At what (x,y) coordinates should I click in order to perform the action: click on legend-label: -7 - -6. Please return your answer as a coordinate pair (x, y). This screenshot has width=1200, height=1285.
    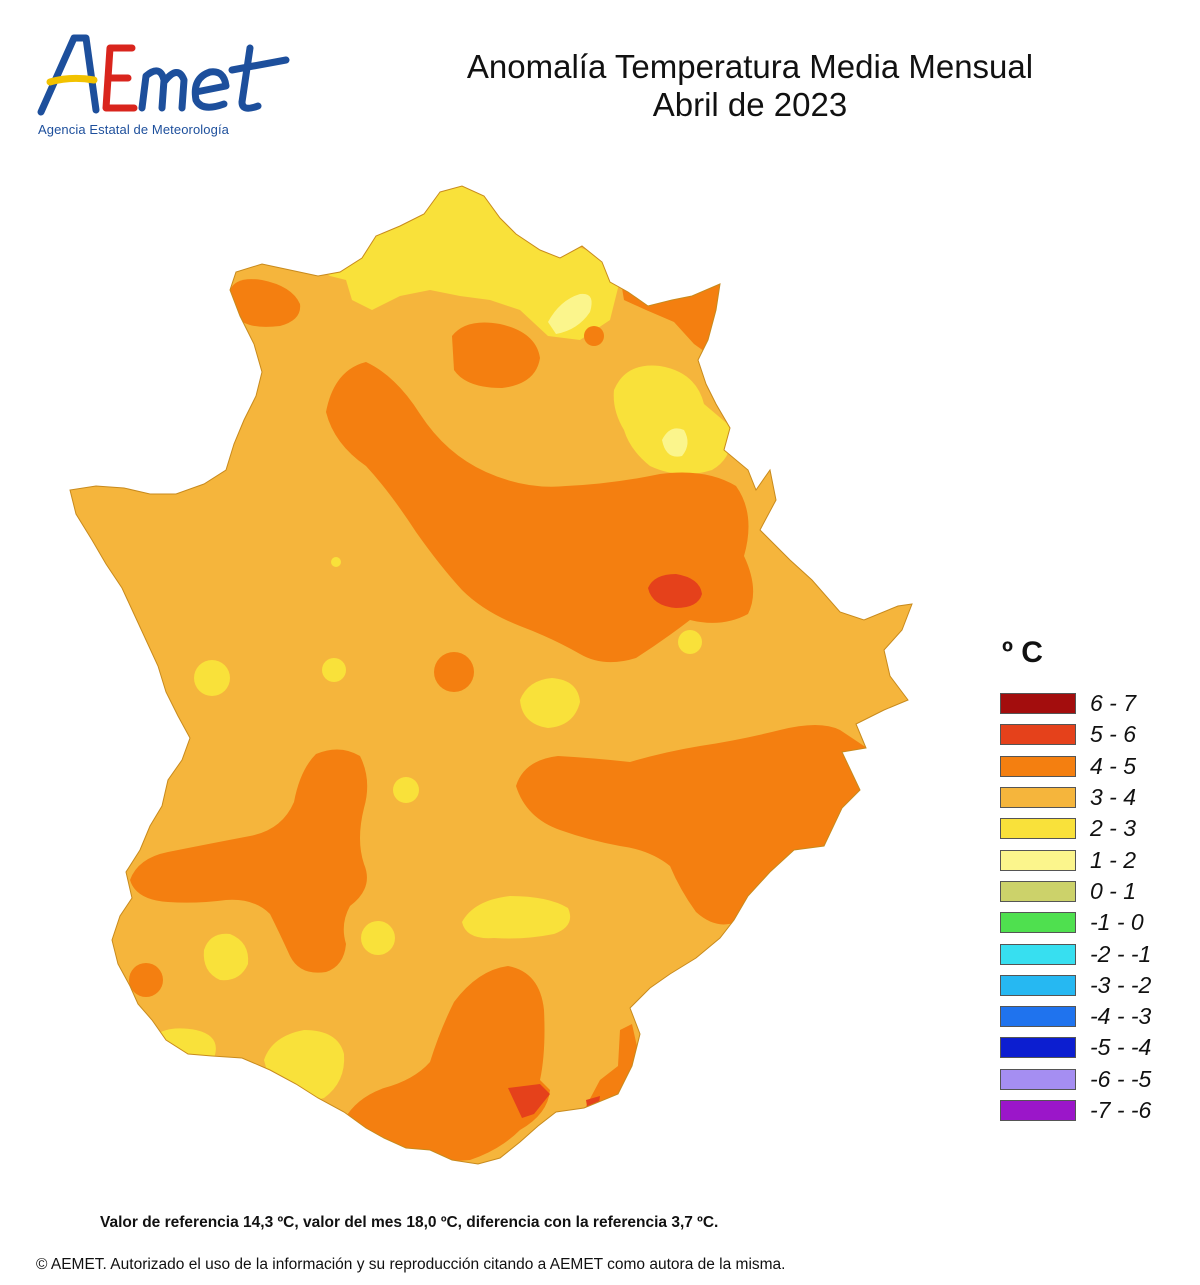
    Looking at the image, I should click on (1121, 1110).